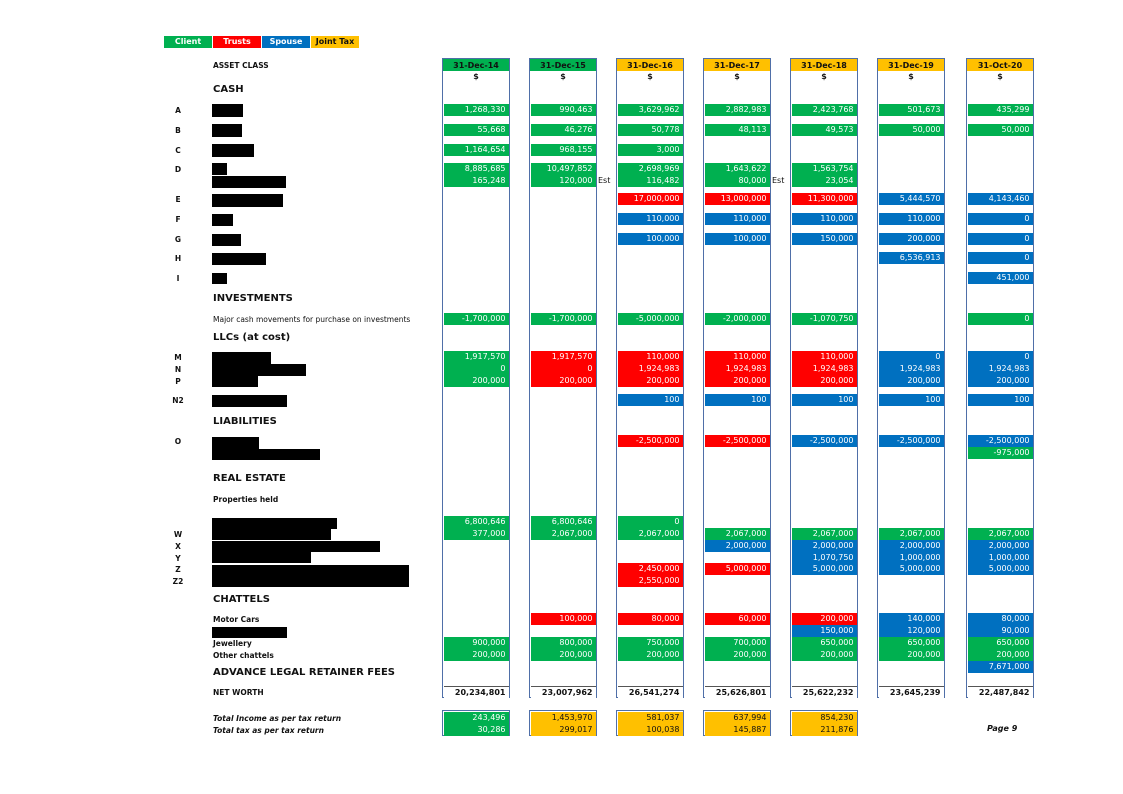 The image size is (1123, 794). I want to click on estimate-note: Est, so click(778, 180).